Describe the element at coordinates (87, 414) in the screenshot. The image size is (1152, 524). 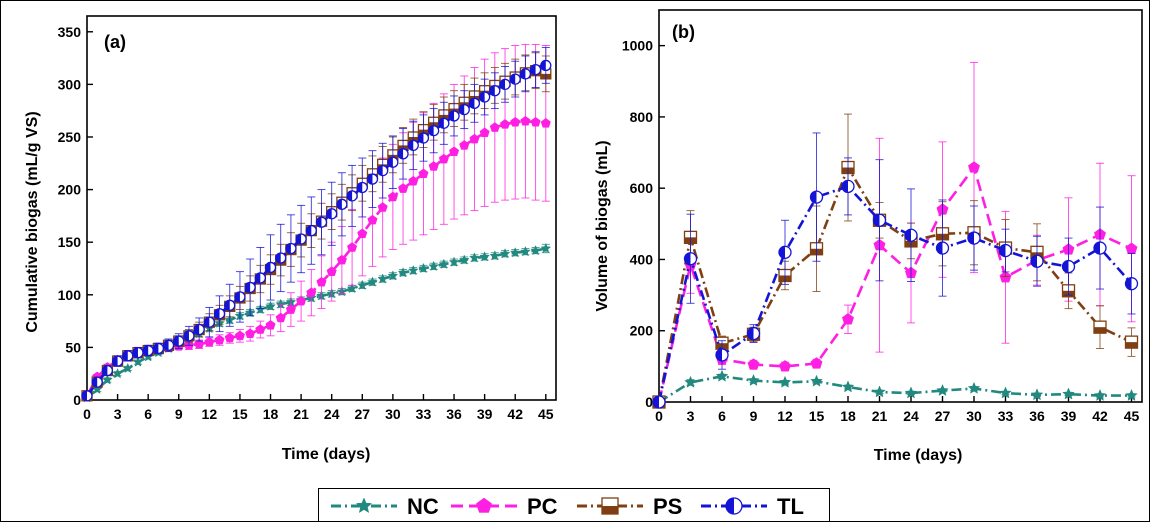
I see `panel-a-x-tick-label: 0` at that location.